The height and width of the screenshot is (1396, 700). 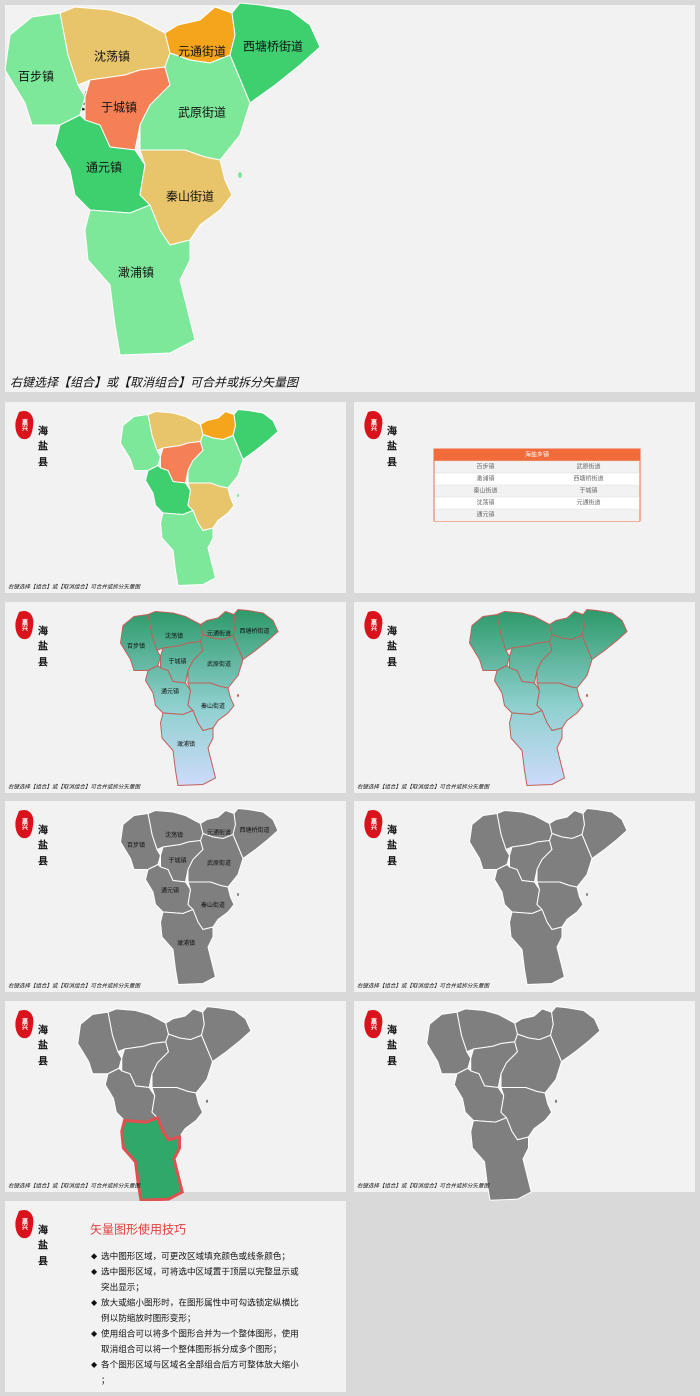 I want to click on table-cell: 西塘桥街道, so click(x=588, y=479).